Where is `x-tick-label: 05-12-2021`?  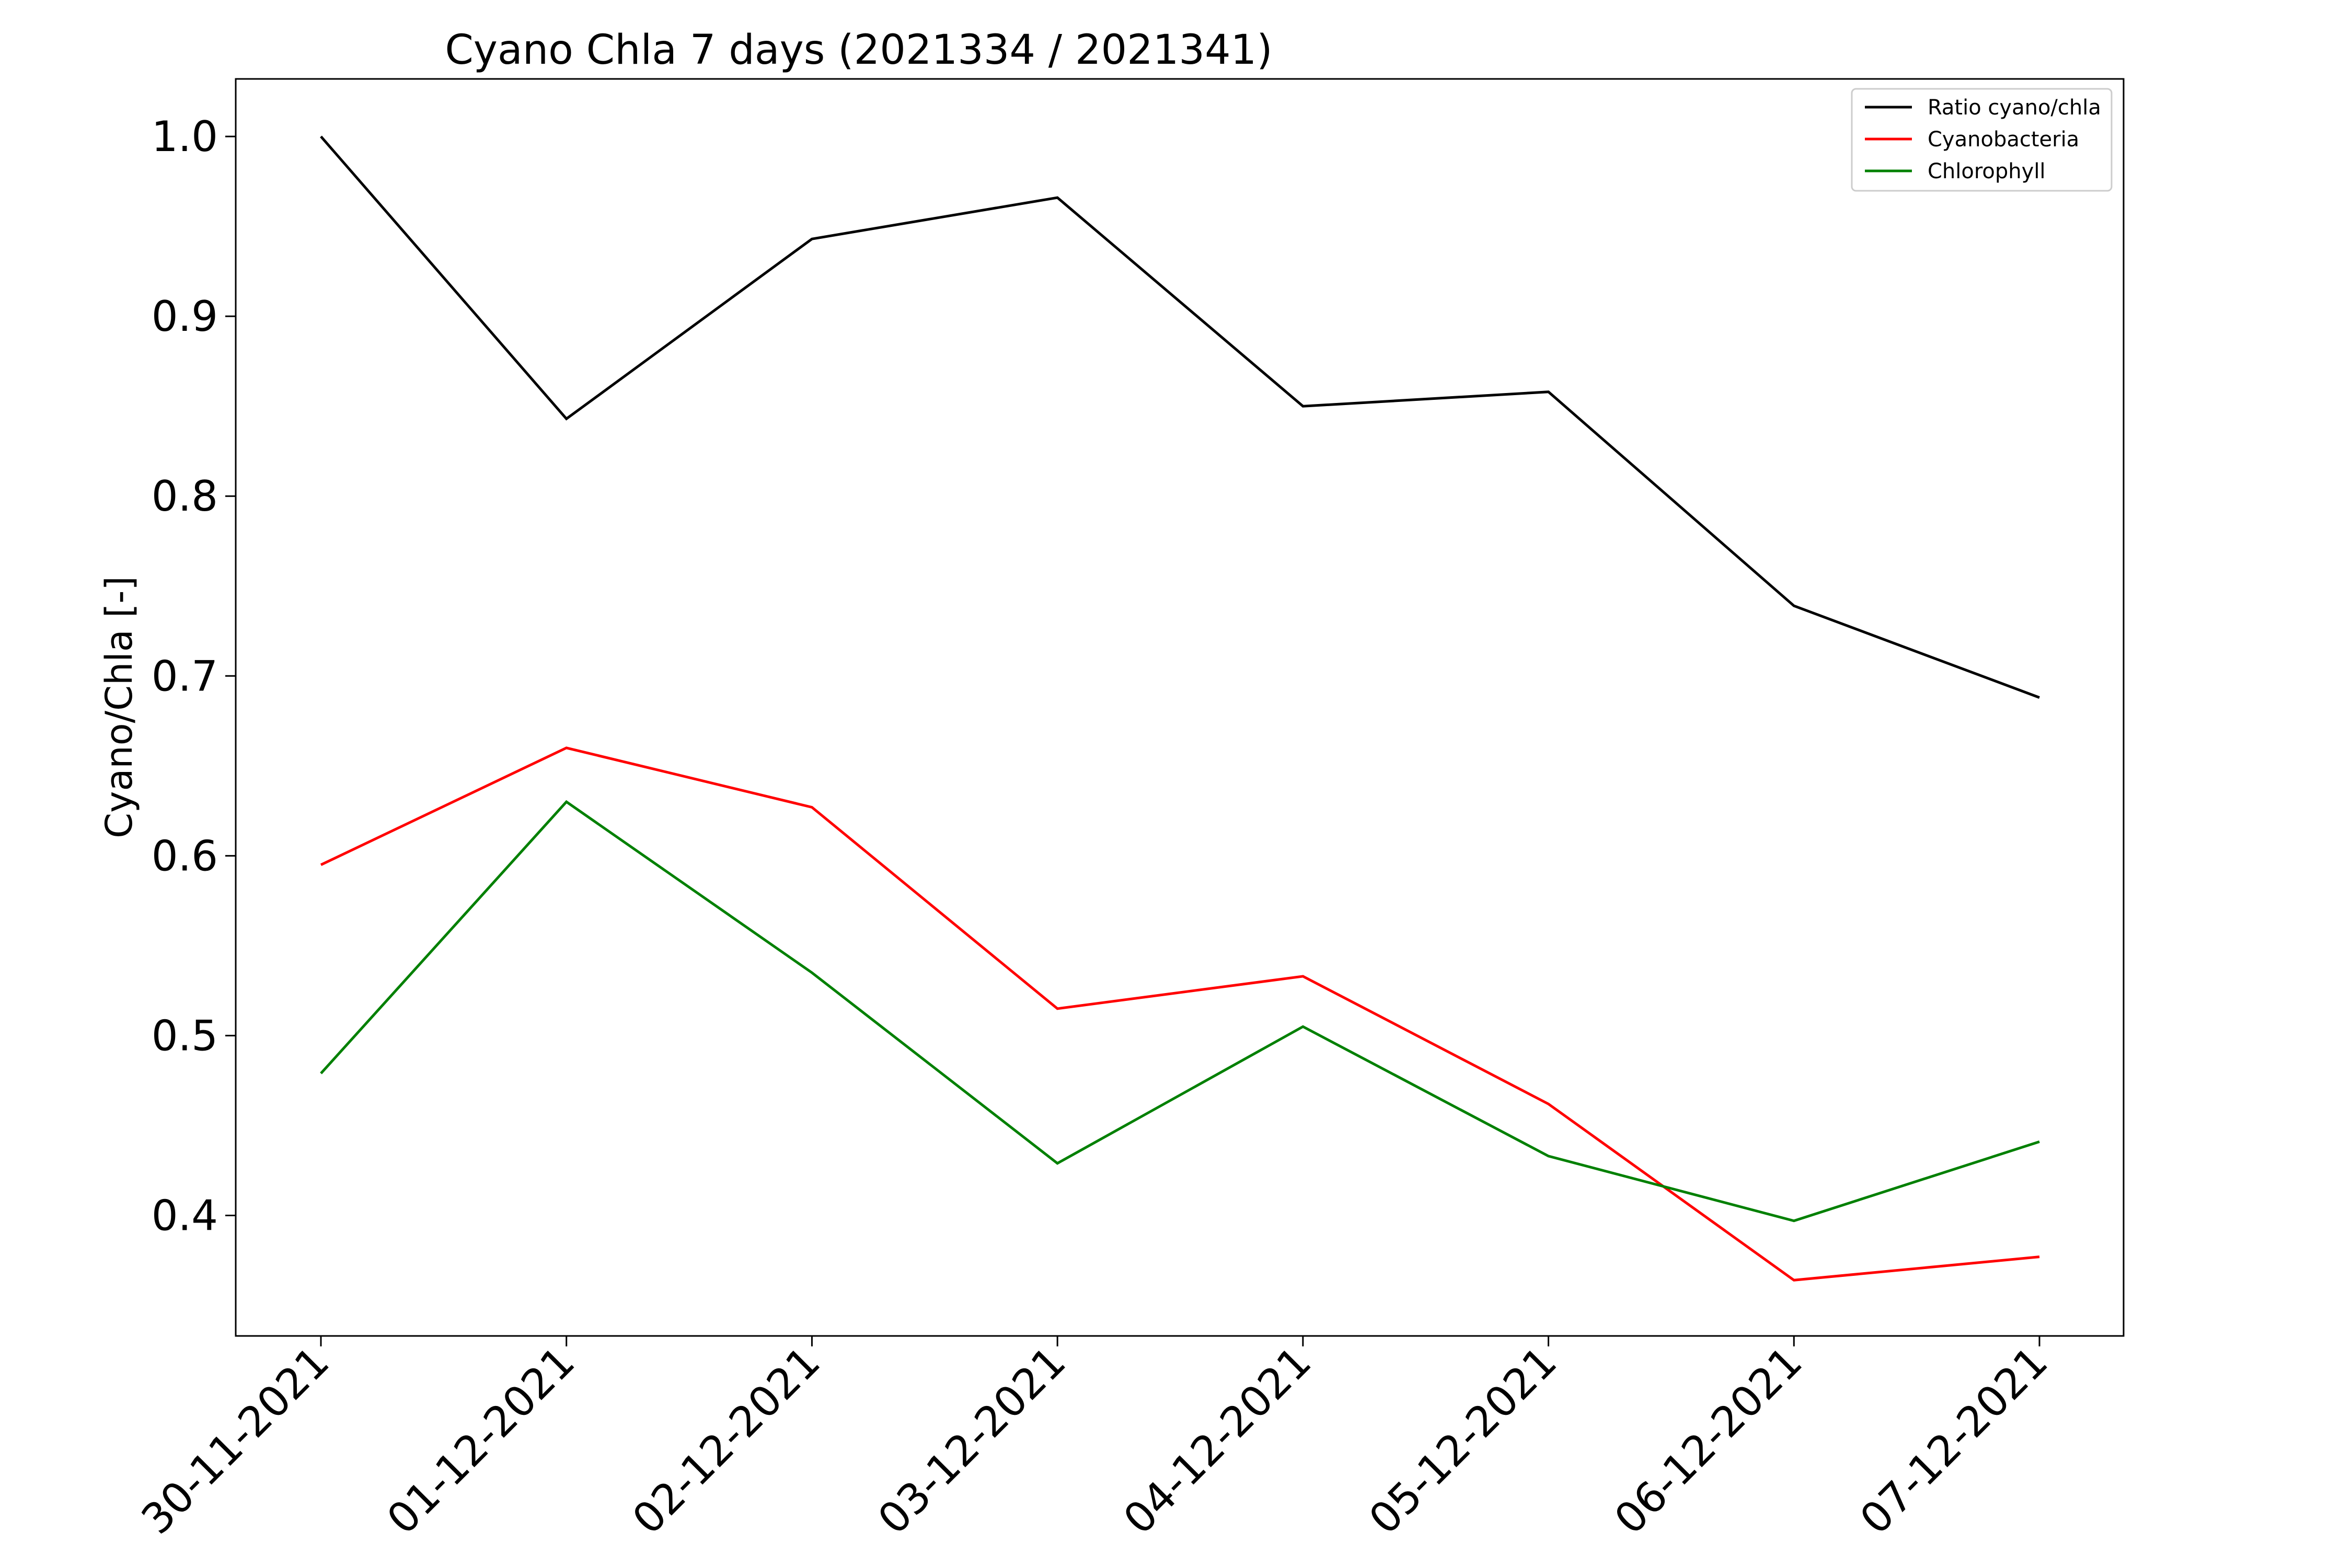 x-tick-label: 05-12-2021 is located at coordinates (1462, 1441).